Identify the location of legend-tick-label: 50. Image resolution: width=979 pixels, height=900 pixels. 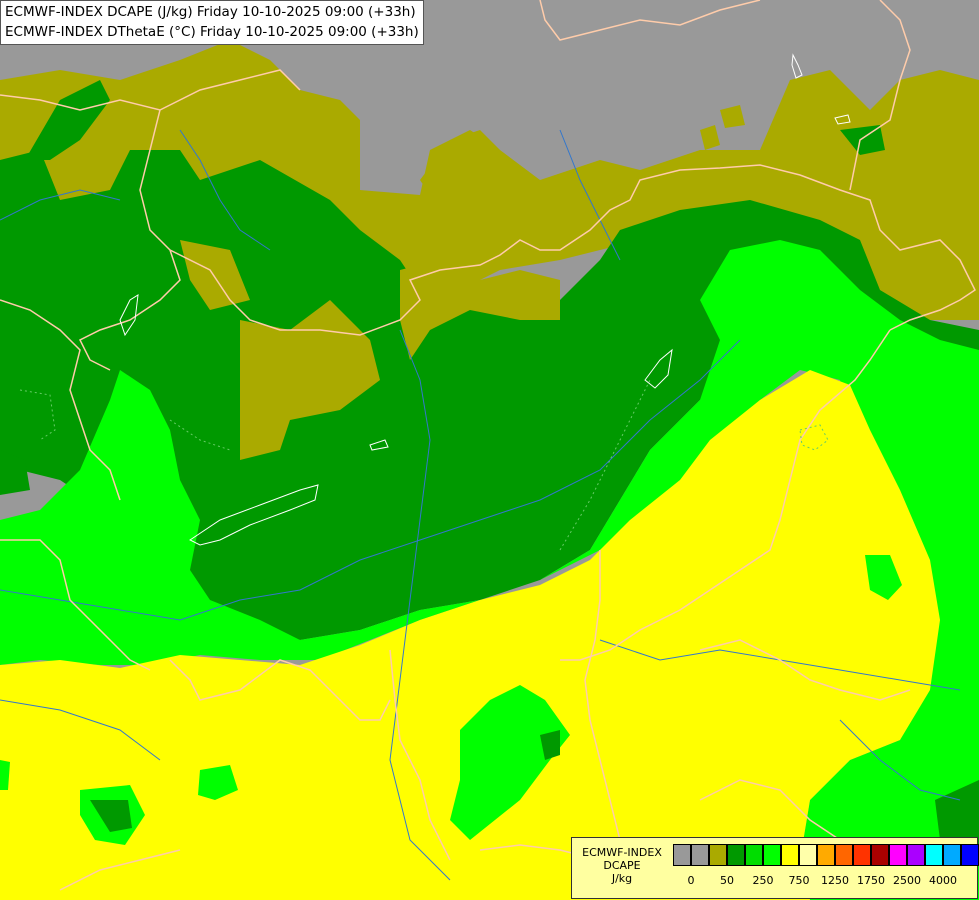
(727, 880).